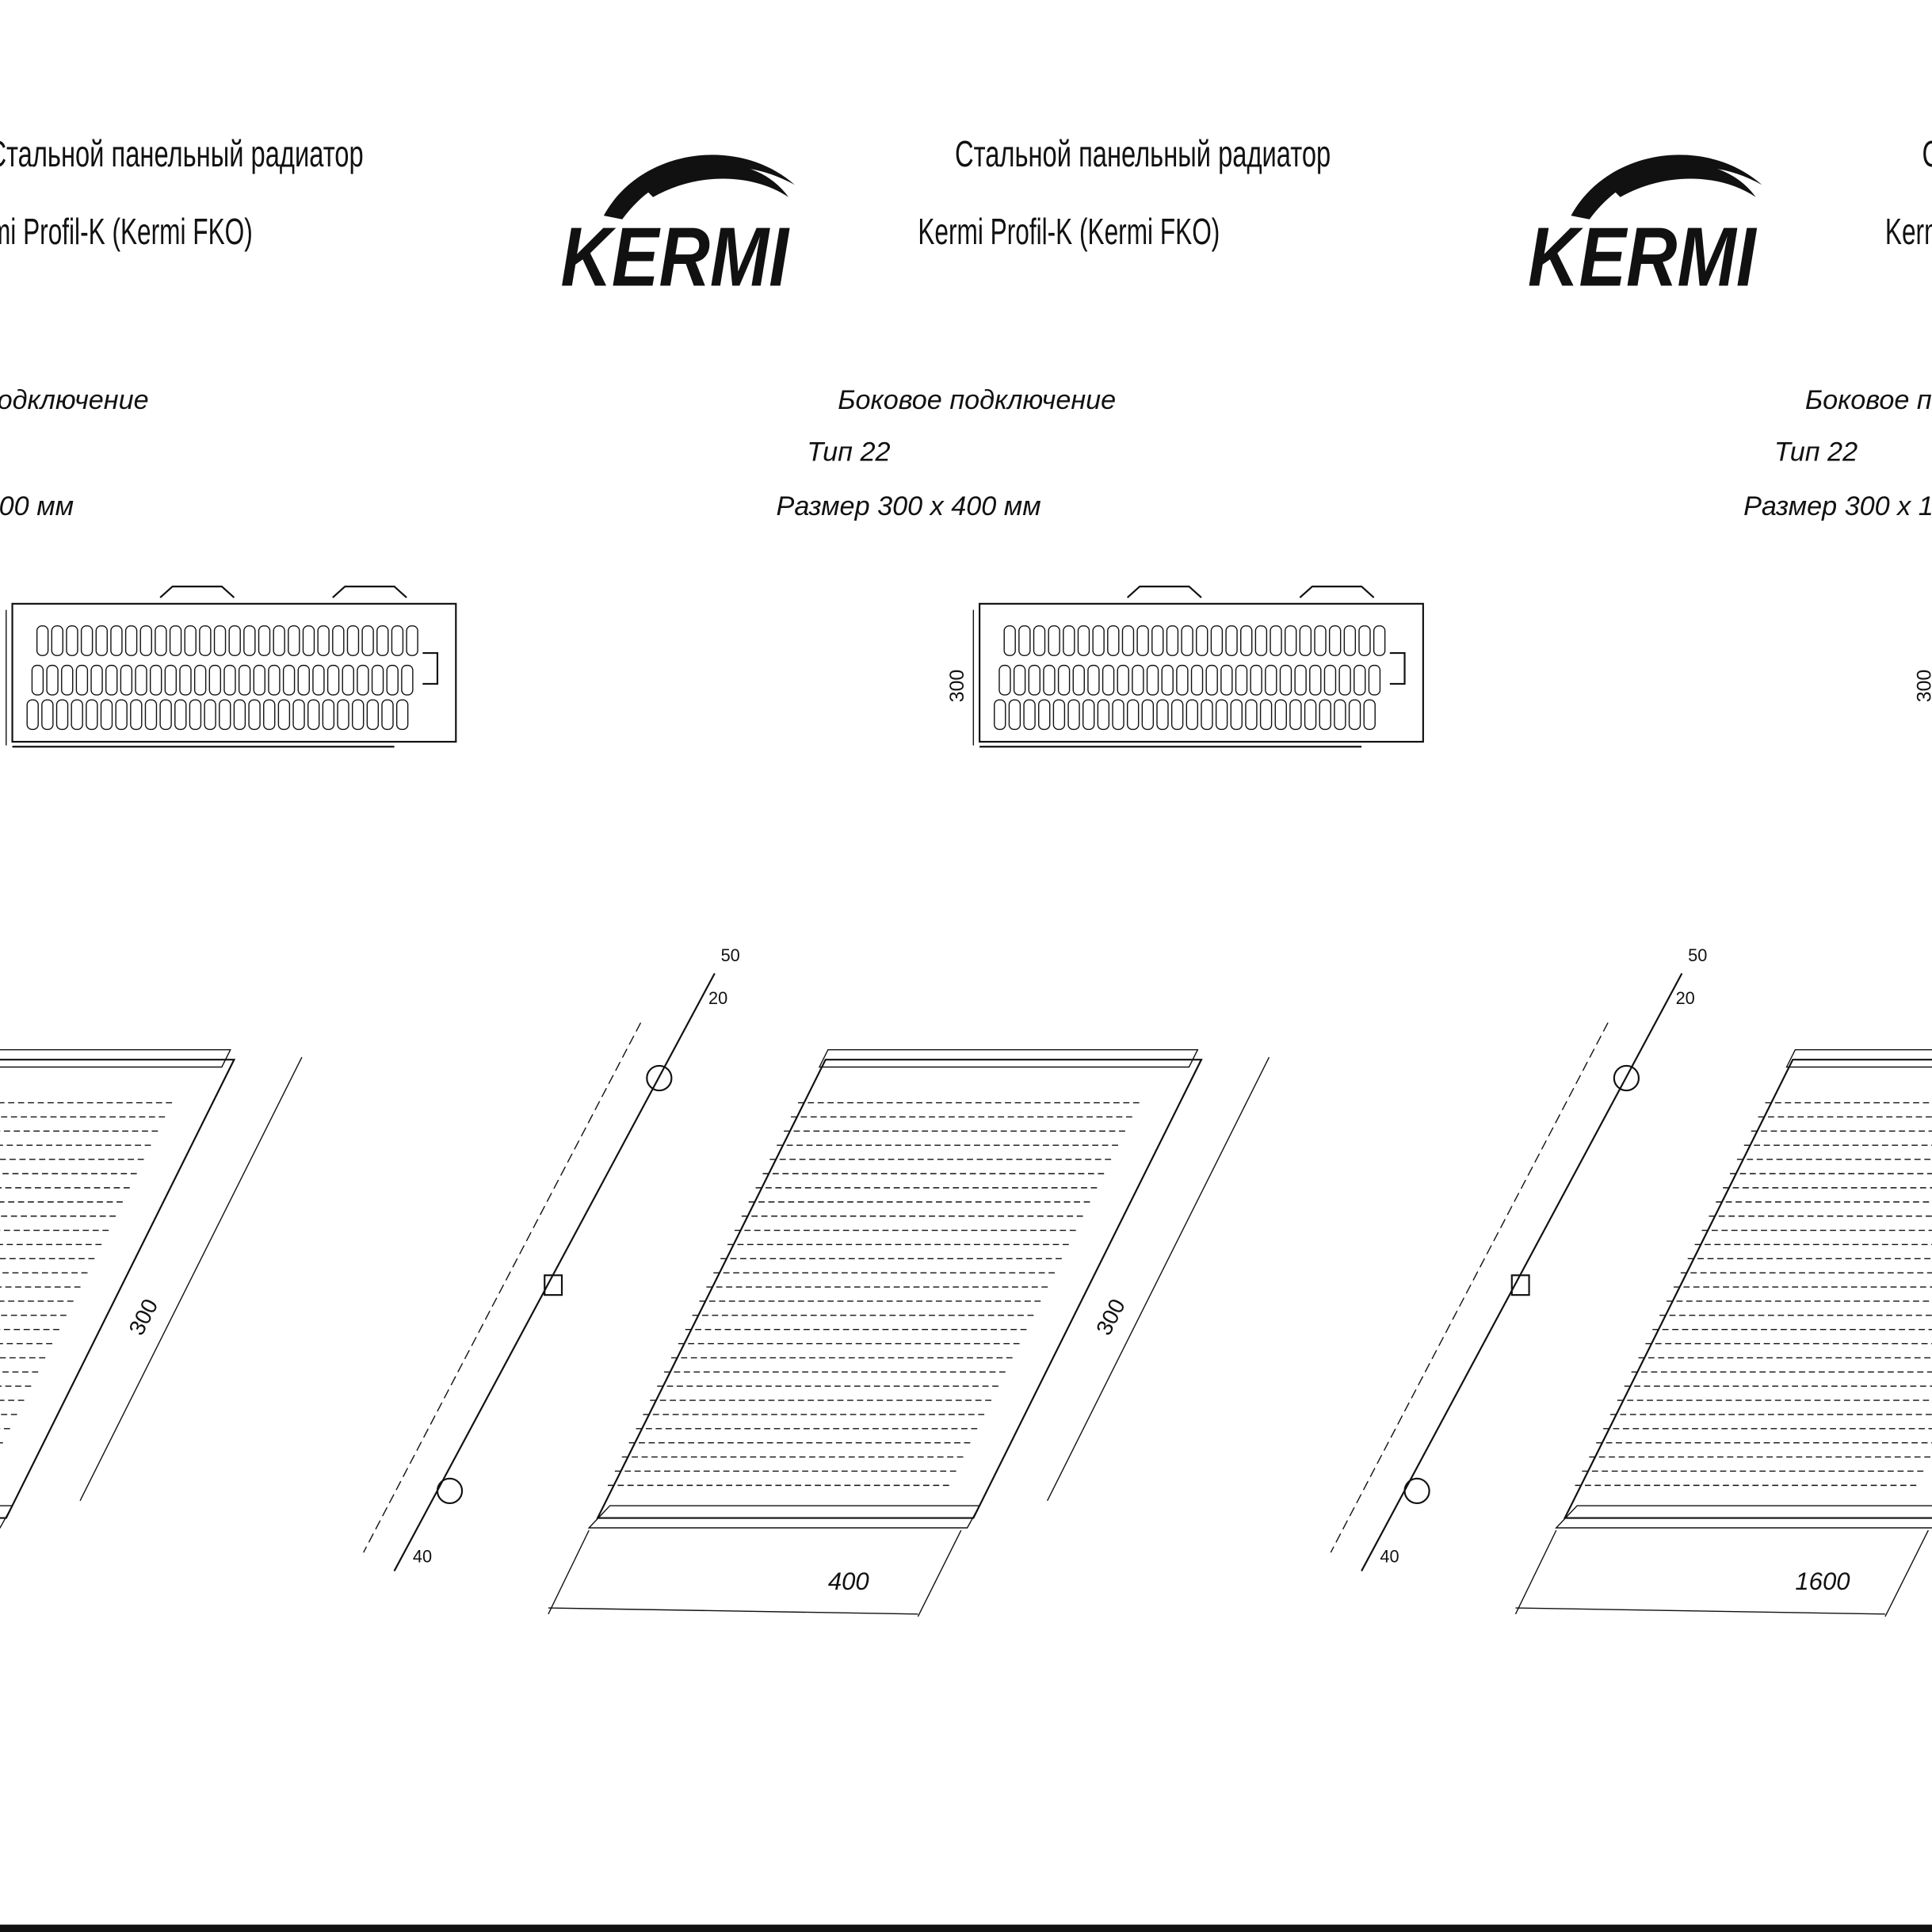 The width and height of the screenshot is (1932, 1932). I want to click on radiator-body, so click(234, 673).